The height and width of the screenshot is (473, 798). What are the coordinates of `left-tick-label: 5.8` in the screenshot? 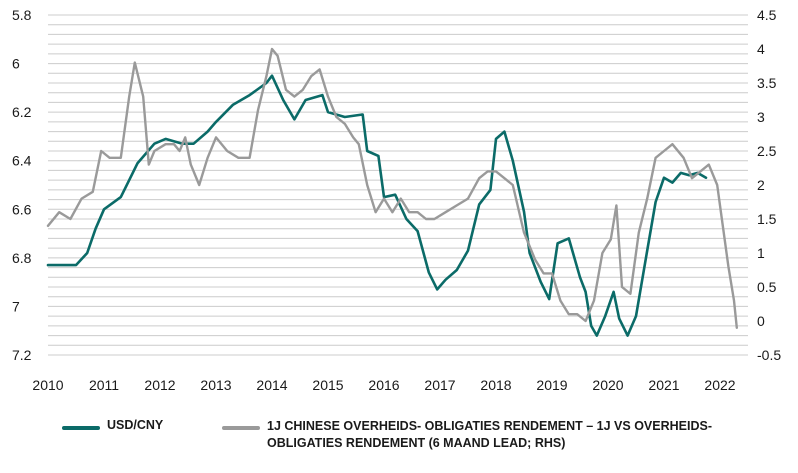 It's located at (22, 15).